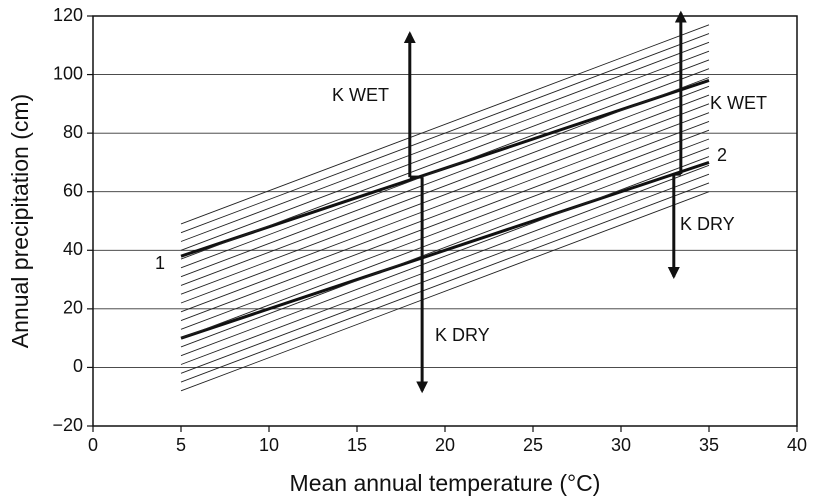 The image size is (813, 501). What do you see at coordinates (20, 221) in the screenshot?
I see `y-axis-label: Annual precipitation (cm)` at bounding box center [20, 221].